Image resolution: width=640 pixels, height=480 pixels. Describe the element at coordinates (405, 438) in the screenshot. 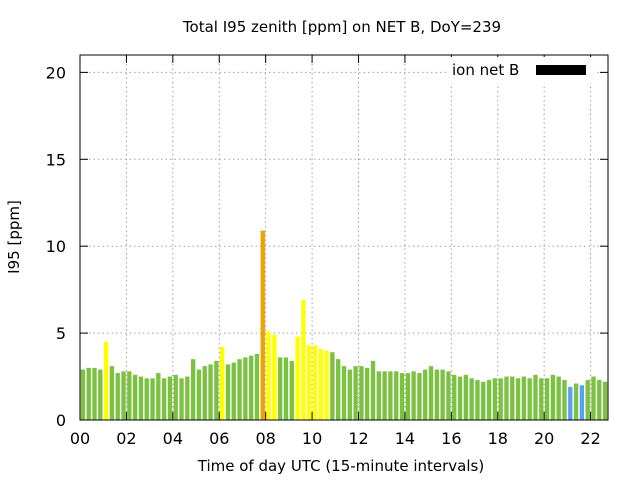

I see `x-tick-label: 14` at that location.